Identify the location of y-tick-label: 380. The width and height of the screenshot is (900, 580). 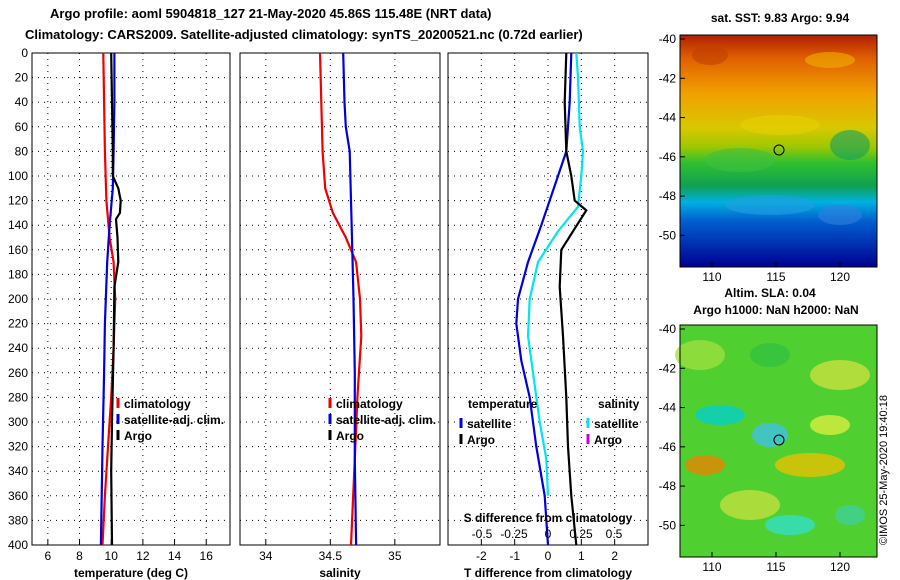
(18, 520).